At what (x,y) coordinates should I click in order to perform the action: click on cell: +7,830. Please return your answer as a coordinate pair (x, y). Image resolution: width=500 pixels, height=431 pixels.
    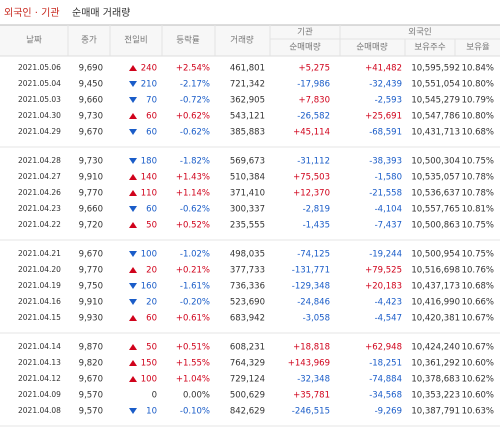
    Looking at the image, I should click on (314, 101).